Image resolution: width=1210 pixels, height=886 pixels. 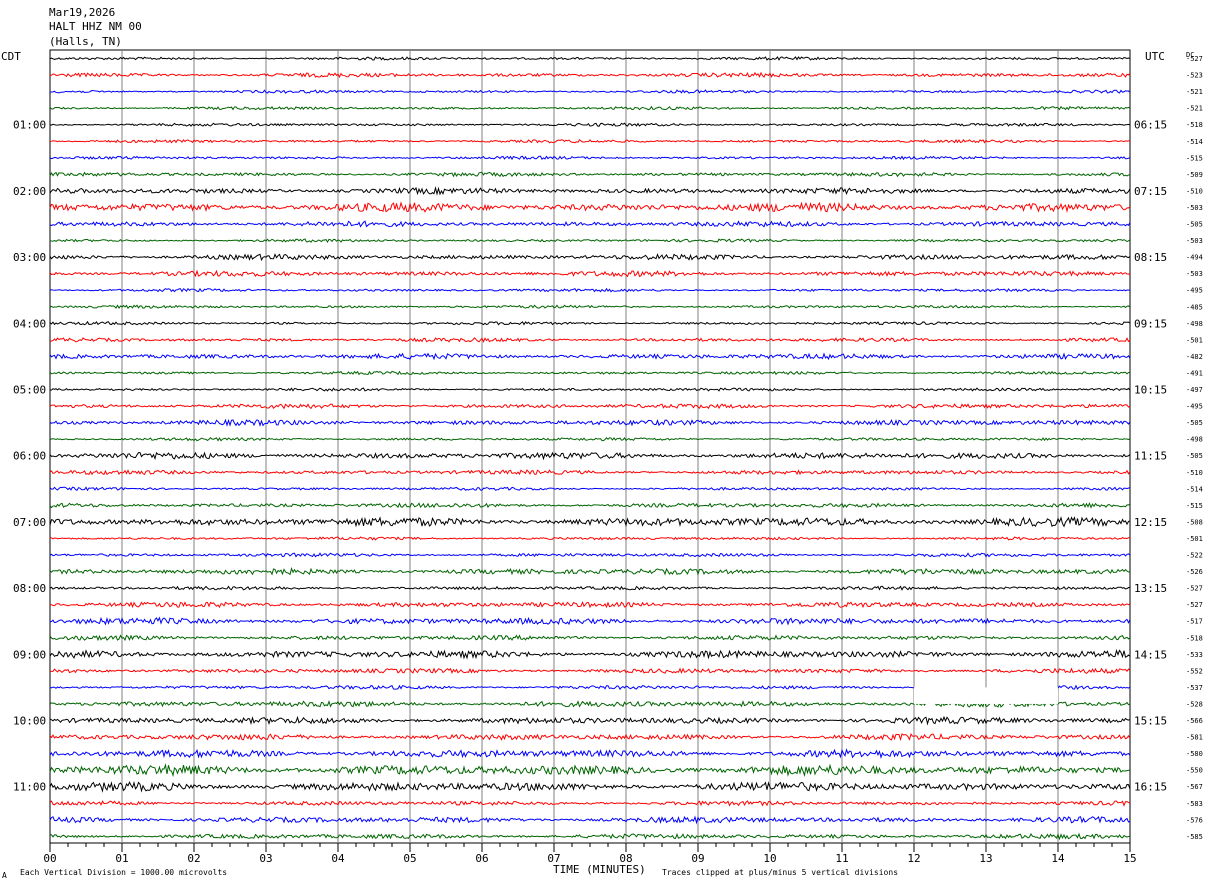 What do you see at coordinates (29, 191) in the screenshot?
I see `left-hour-label: 02:00` at bounding box center [29, 191].